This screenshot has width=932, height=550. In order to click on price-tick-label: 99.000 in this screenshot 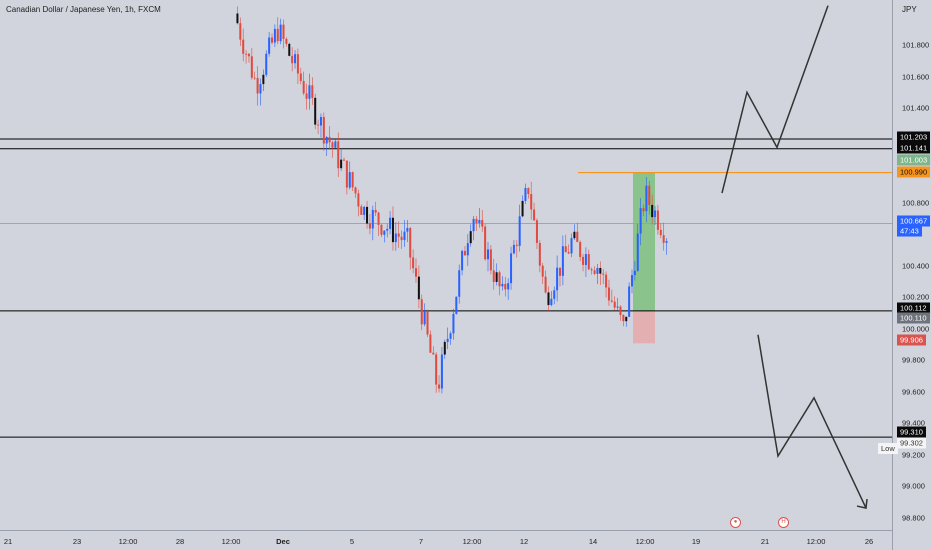, I will do `click(913, 486)`.